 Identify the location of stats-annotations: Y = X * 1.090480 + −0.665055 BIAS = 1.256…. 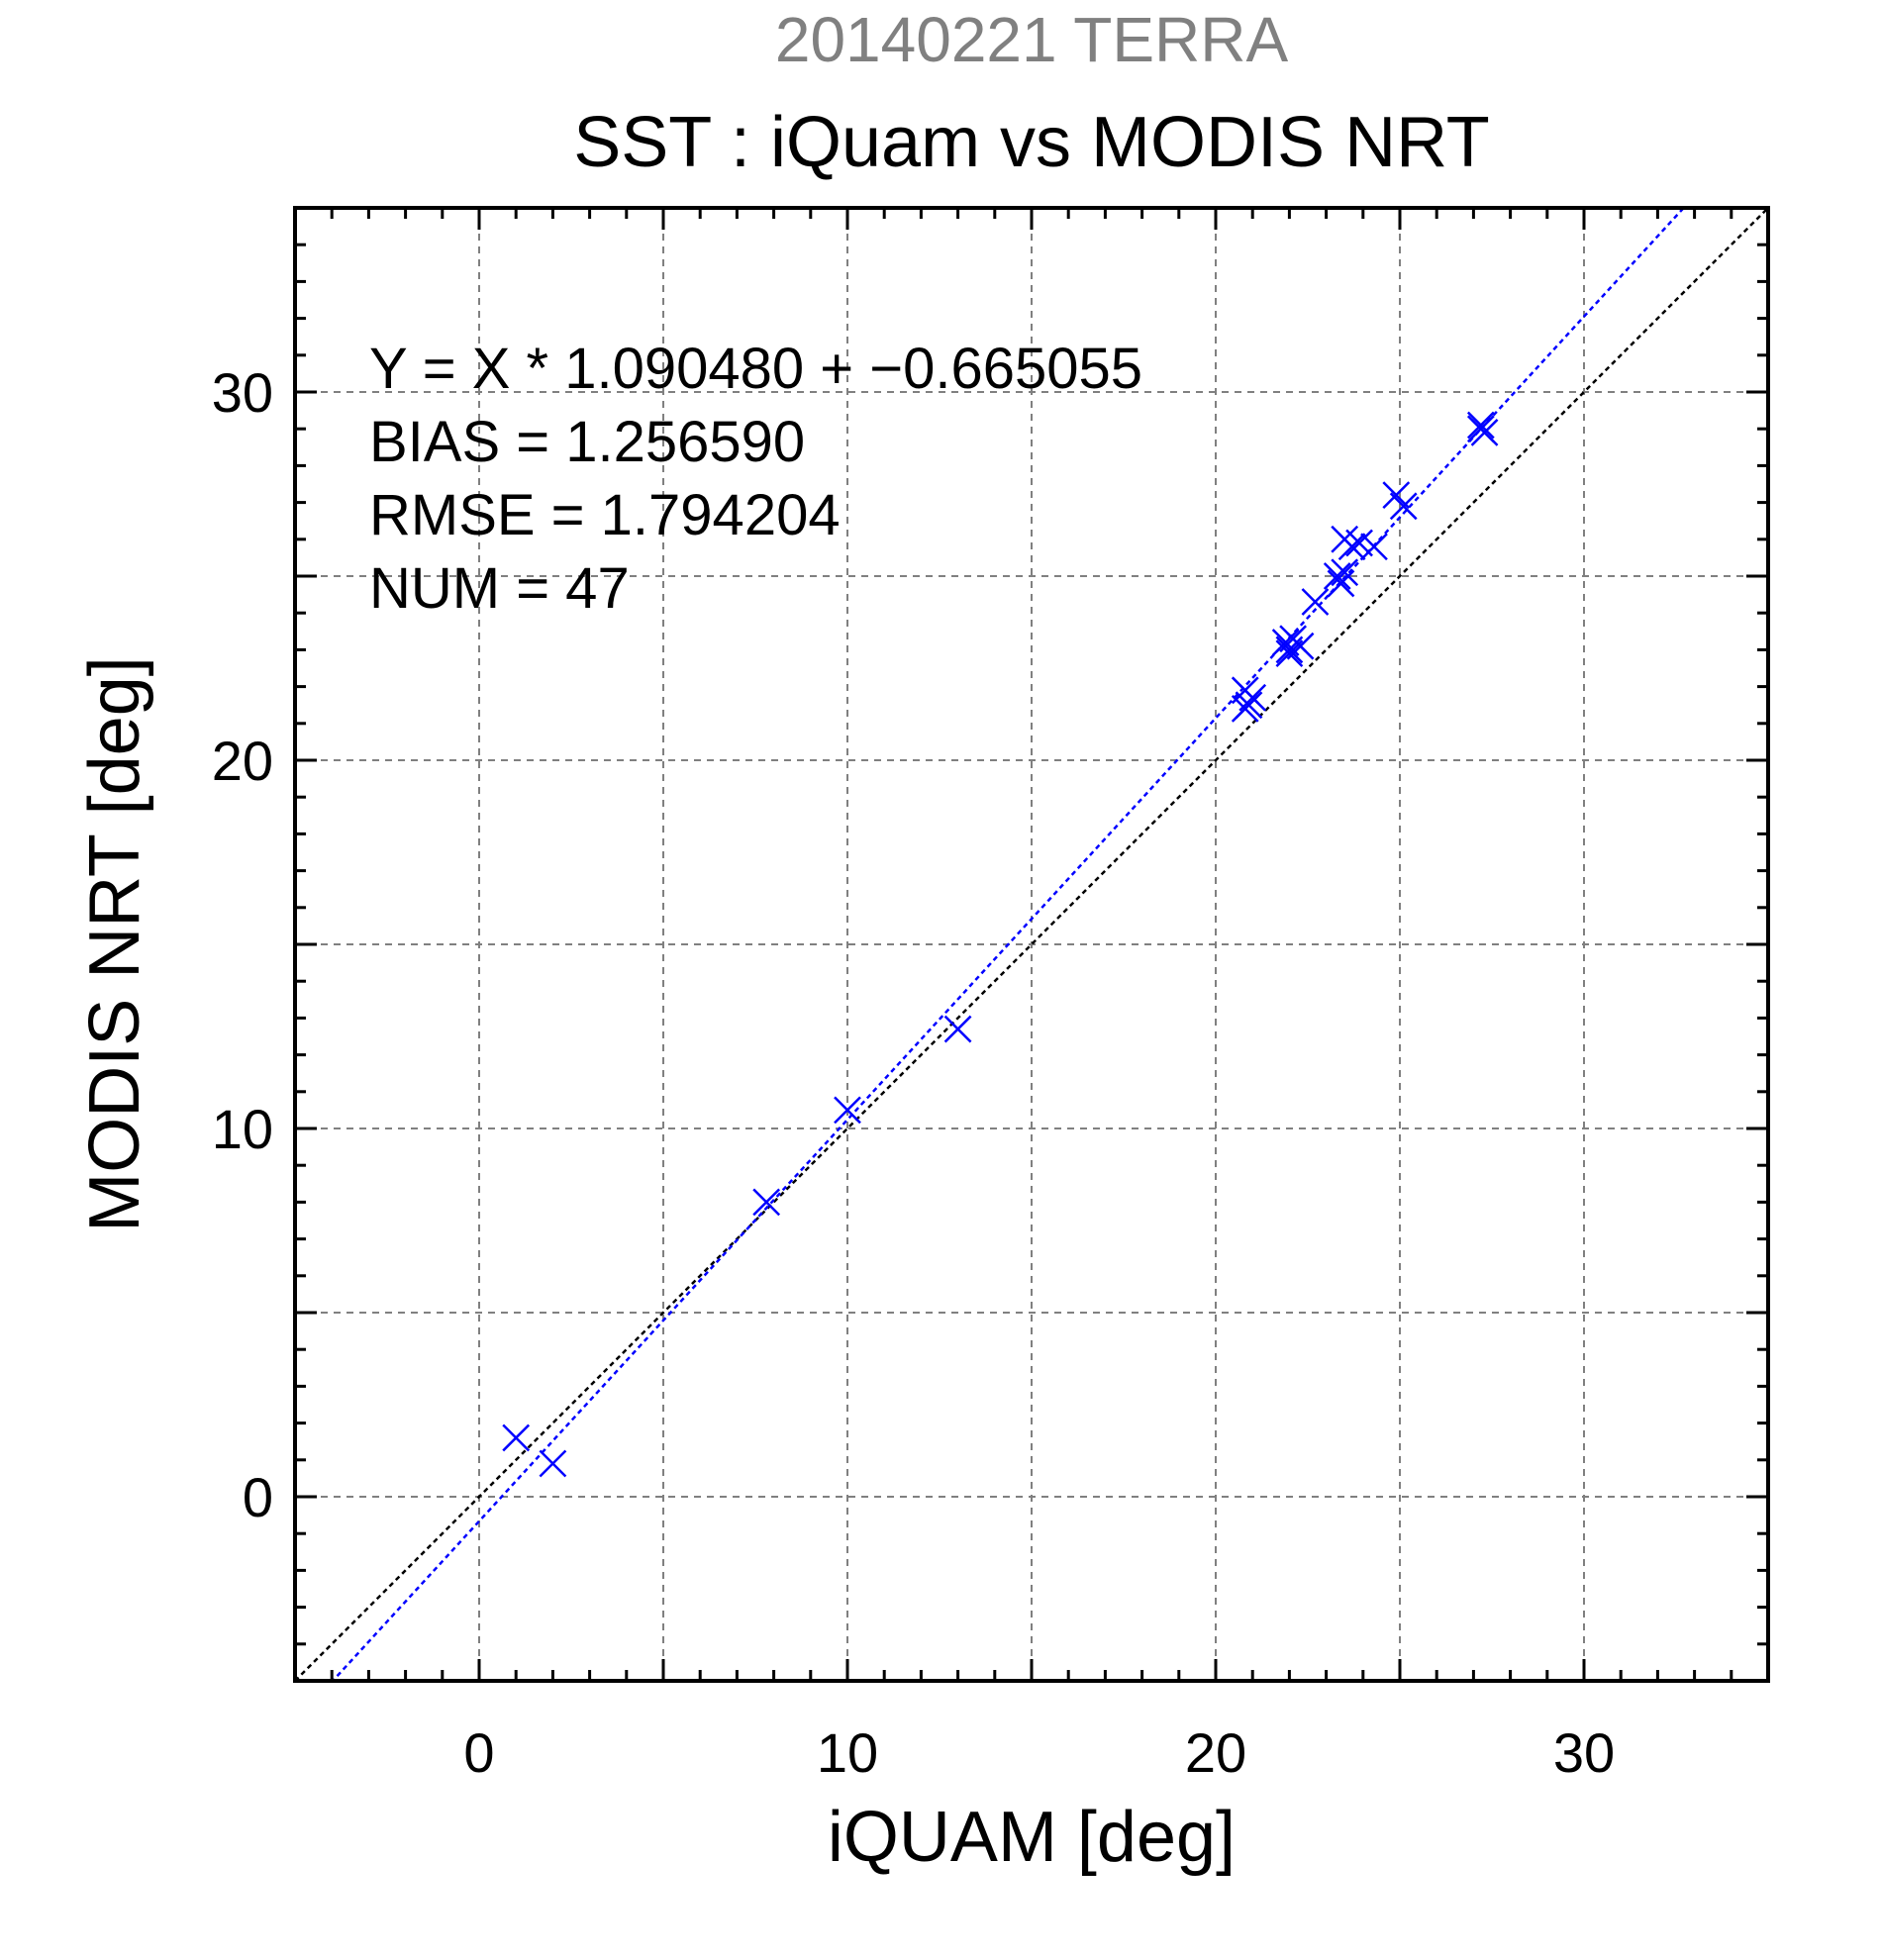
(755, 479).